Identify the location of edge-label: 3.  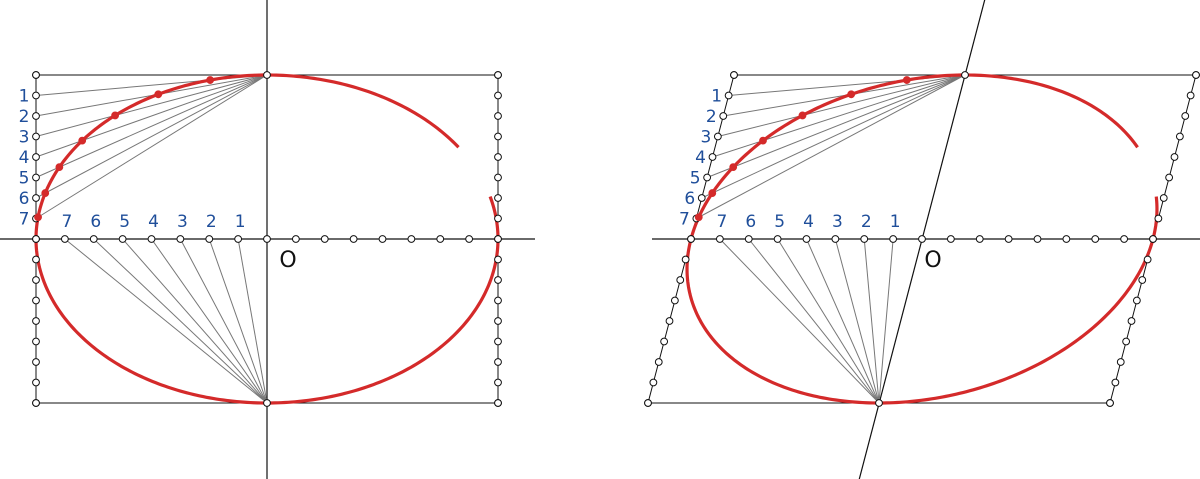
(705, 138).